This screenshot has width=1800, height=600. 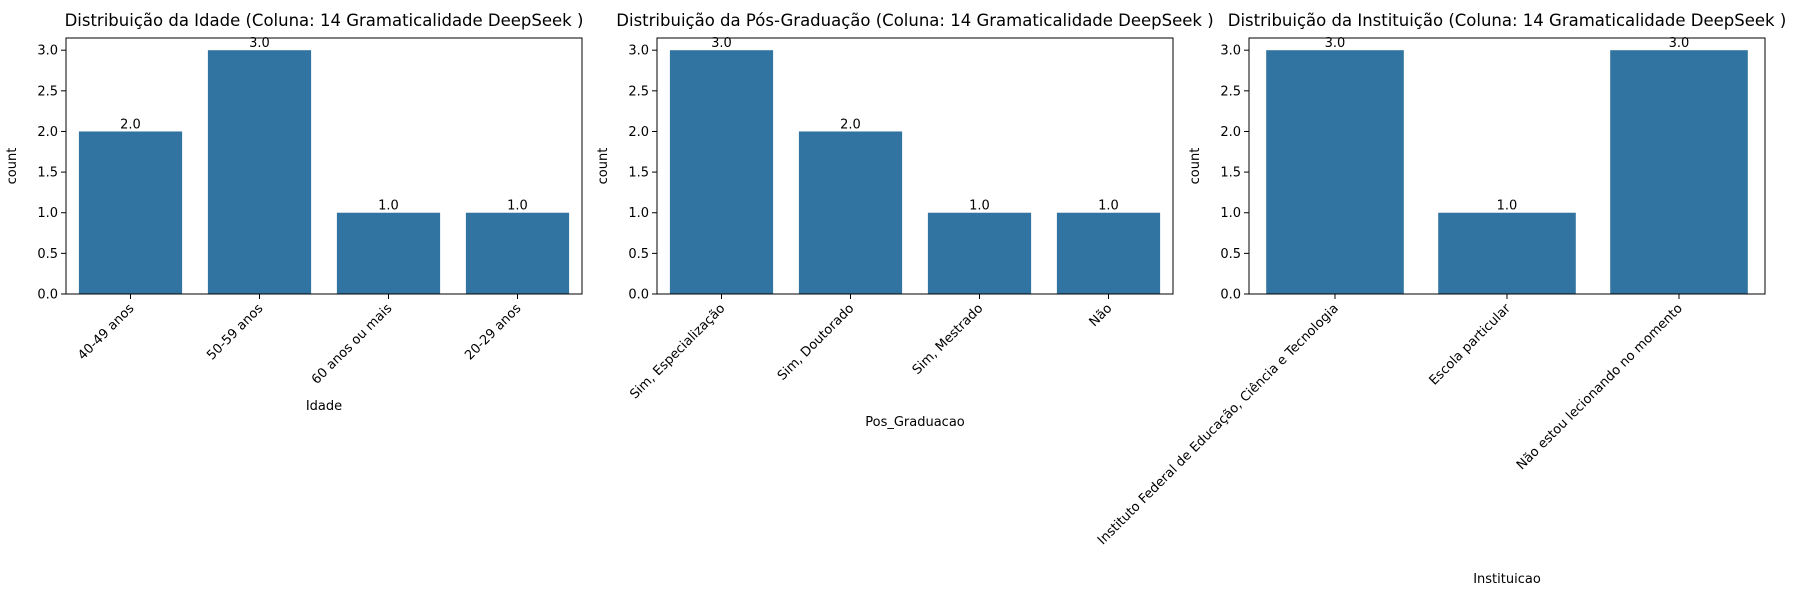 I want to click on x-axis-label: Instituicao, so click(x=1507, y=579).